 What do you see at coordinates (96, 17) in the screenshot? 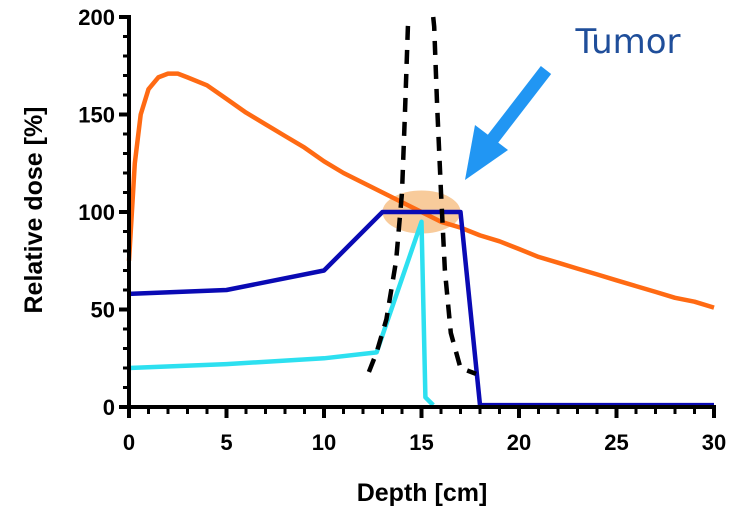
I see `y-tick-label: 200` at bounding box center [96, 17].